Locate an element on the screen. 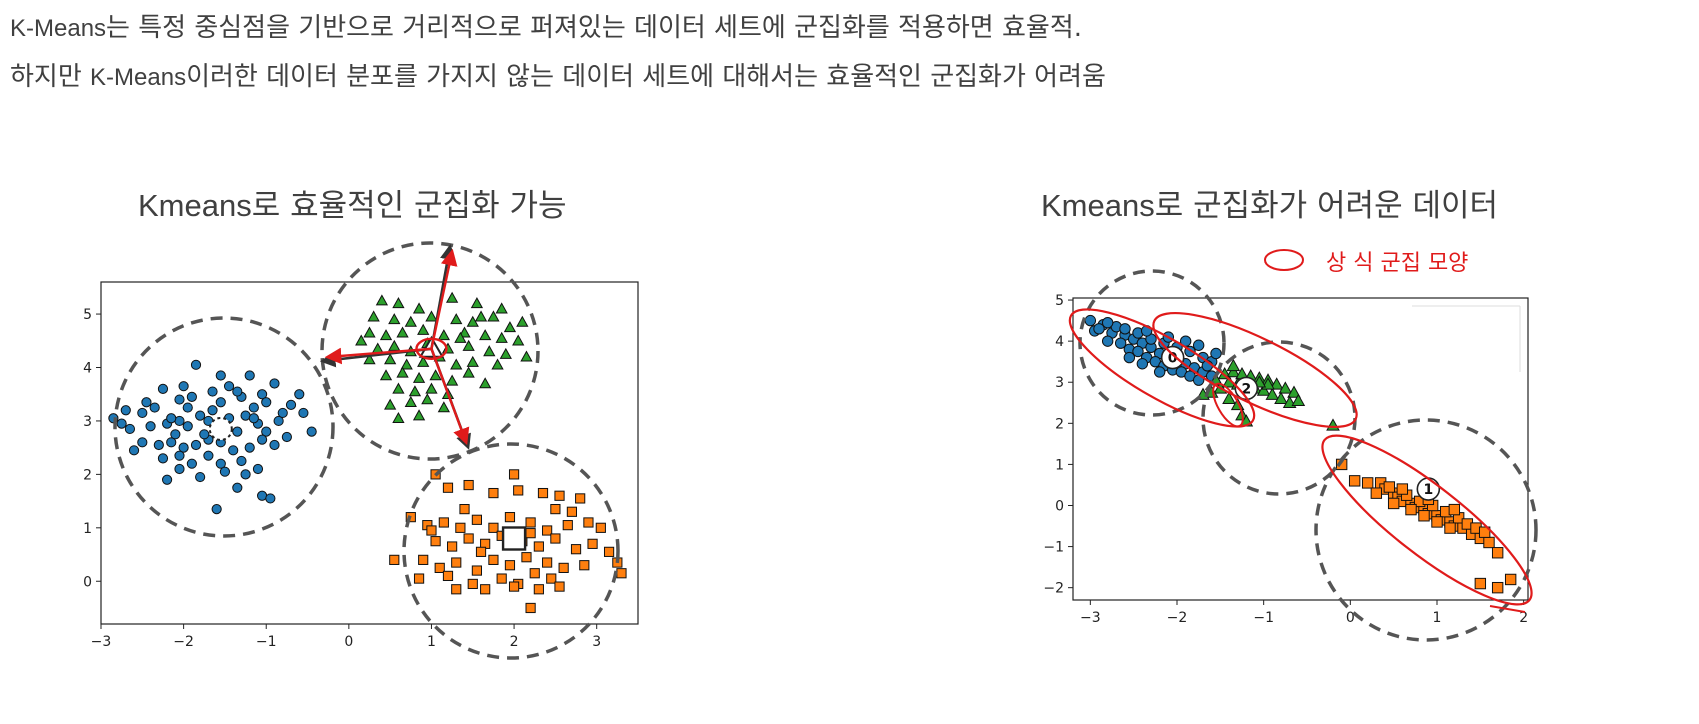  cluster-boundary-circle is located at coordinates (511, 551).